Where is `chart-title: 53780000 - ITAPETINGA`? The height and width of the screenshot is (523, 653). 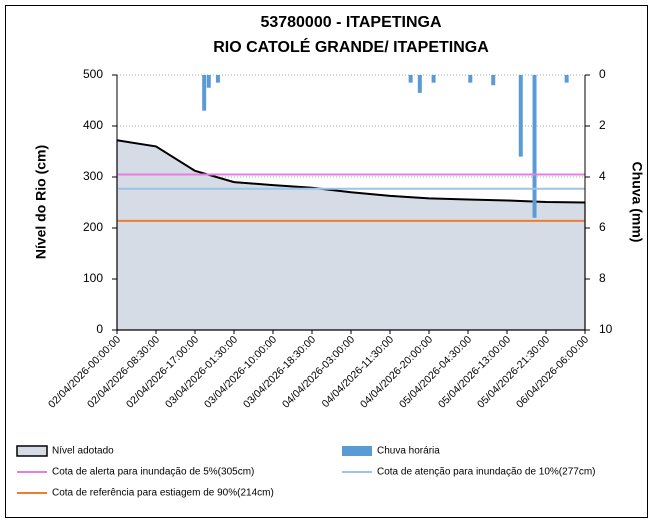 chart-title: 53780000 - ITAPETINGA is located at coordinates (351, 22).